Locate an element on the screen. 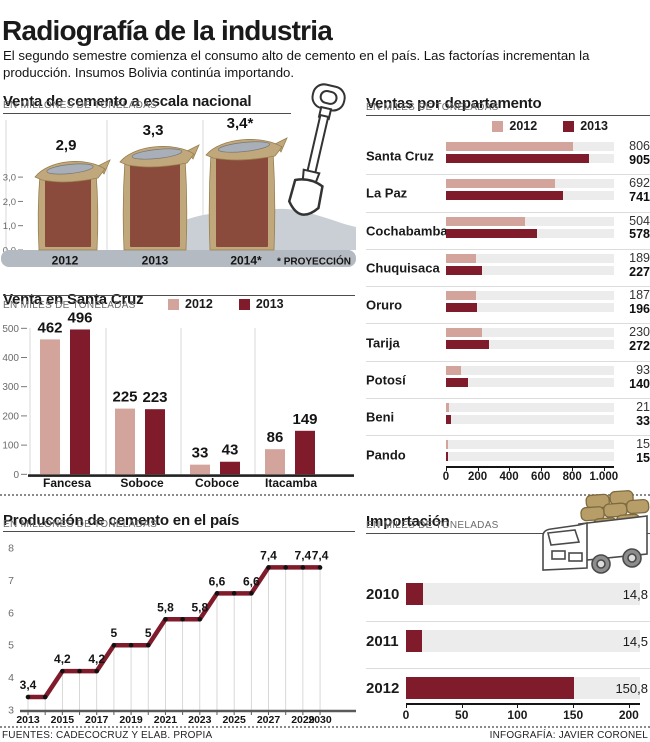 The height and width of the screenshot is (742, 650). dept-label: Chuquisaca is located at coordinates (403, 268).